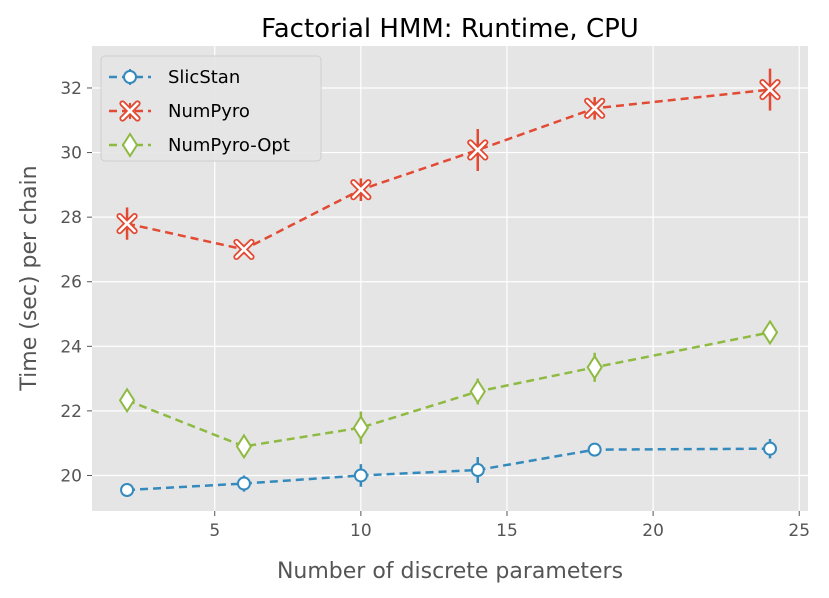 Image resolution: width=829 pixels, height=598 pixels. I want to click on y-tick-label: 20, so click(71, 476).